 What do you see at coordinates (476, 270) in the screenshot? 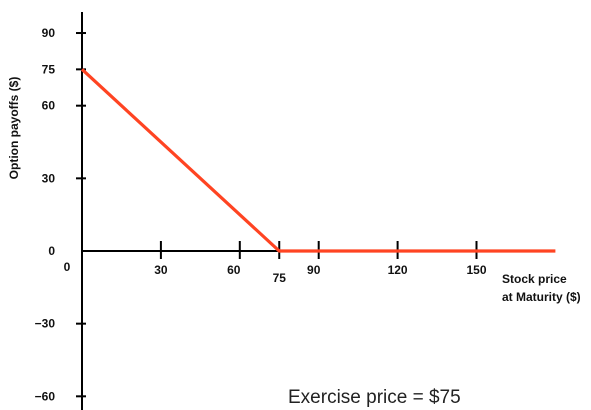
I see `x-tick-label-150: 150` at bounding box center [476, 270].